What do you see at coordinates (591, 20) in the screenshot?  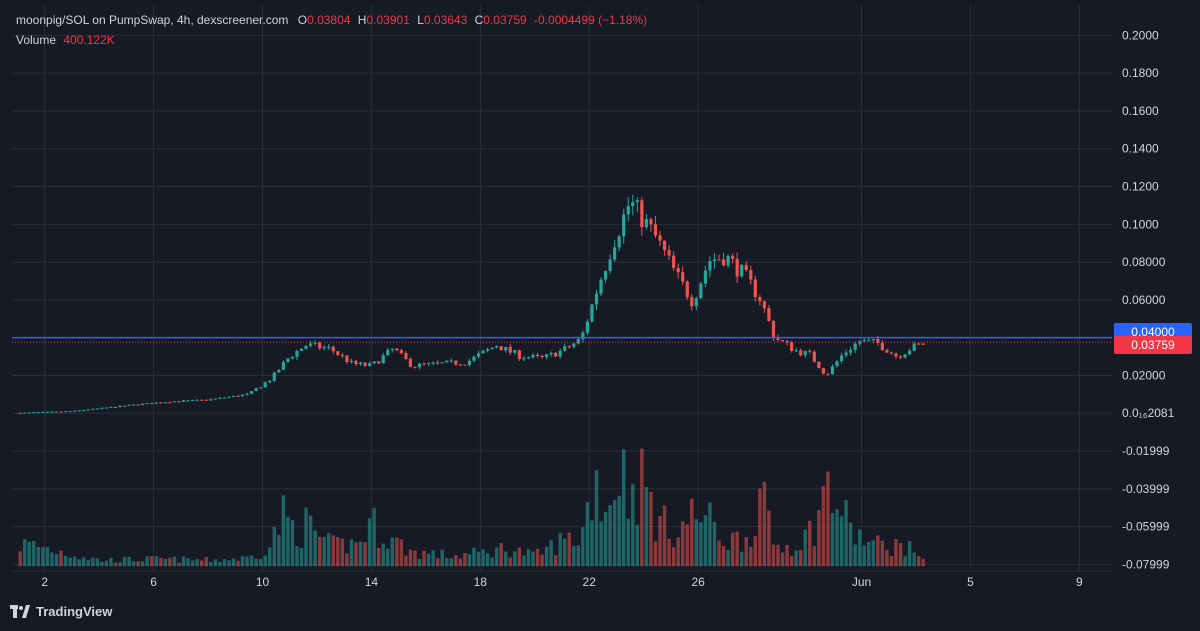 I see `change-value: -0.0004499 (−1.18%)` at bounding box center [591, 20].